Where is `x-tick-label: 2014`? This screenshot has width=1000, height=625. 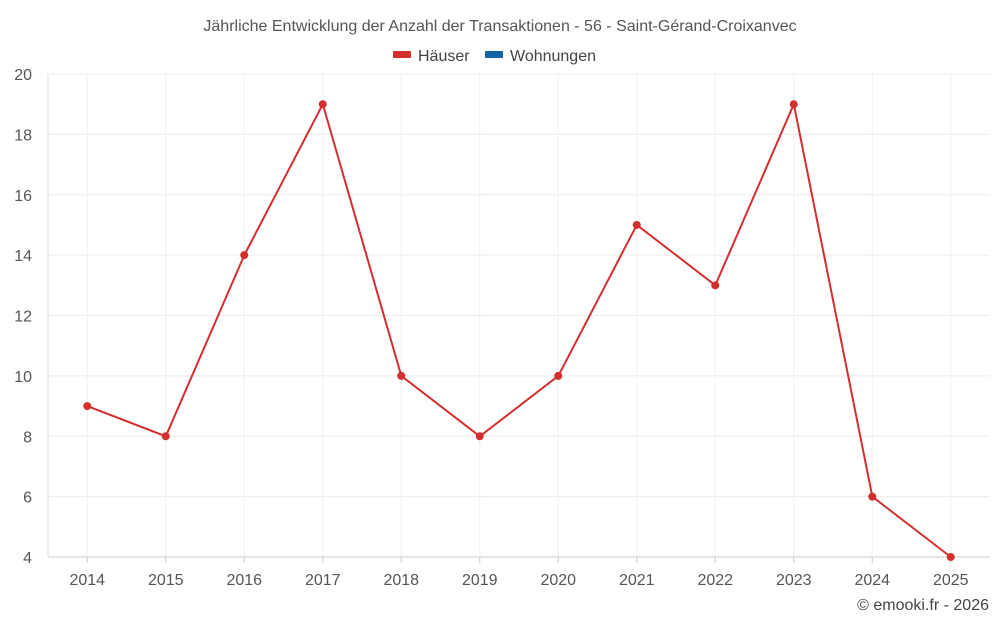 x-tick-label: 2014 is located at coordinates (87, 580).